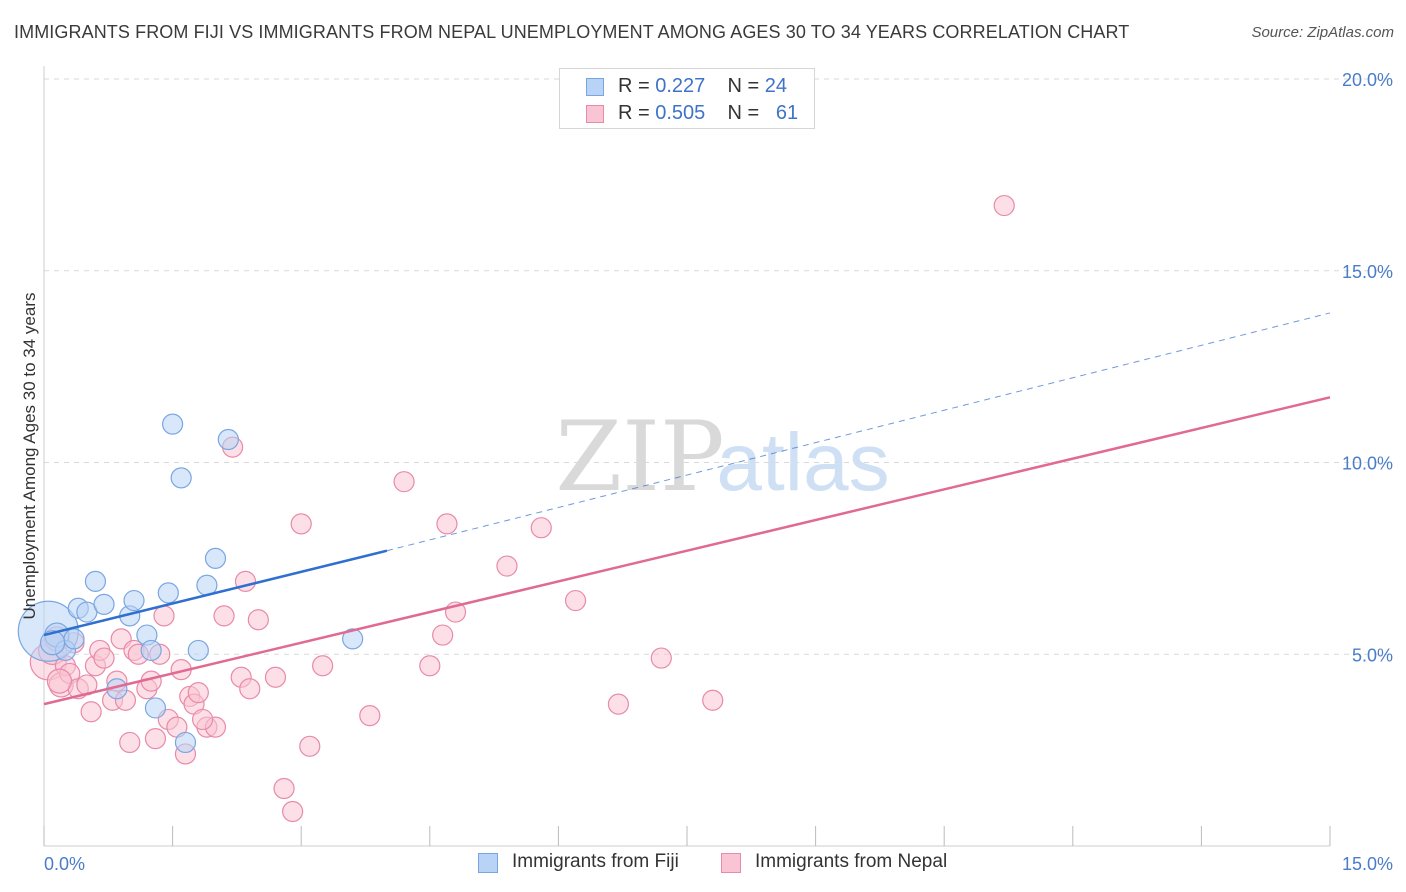  Describe the element at coordinates (731, 863) in the screenshot. I see `nepal-legend-swatch` at that location.